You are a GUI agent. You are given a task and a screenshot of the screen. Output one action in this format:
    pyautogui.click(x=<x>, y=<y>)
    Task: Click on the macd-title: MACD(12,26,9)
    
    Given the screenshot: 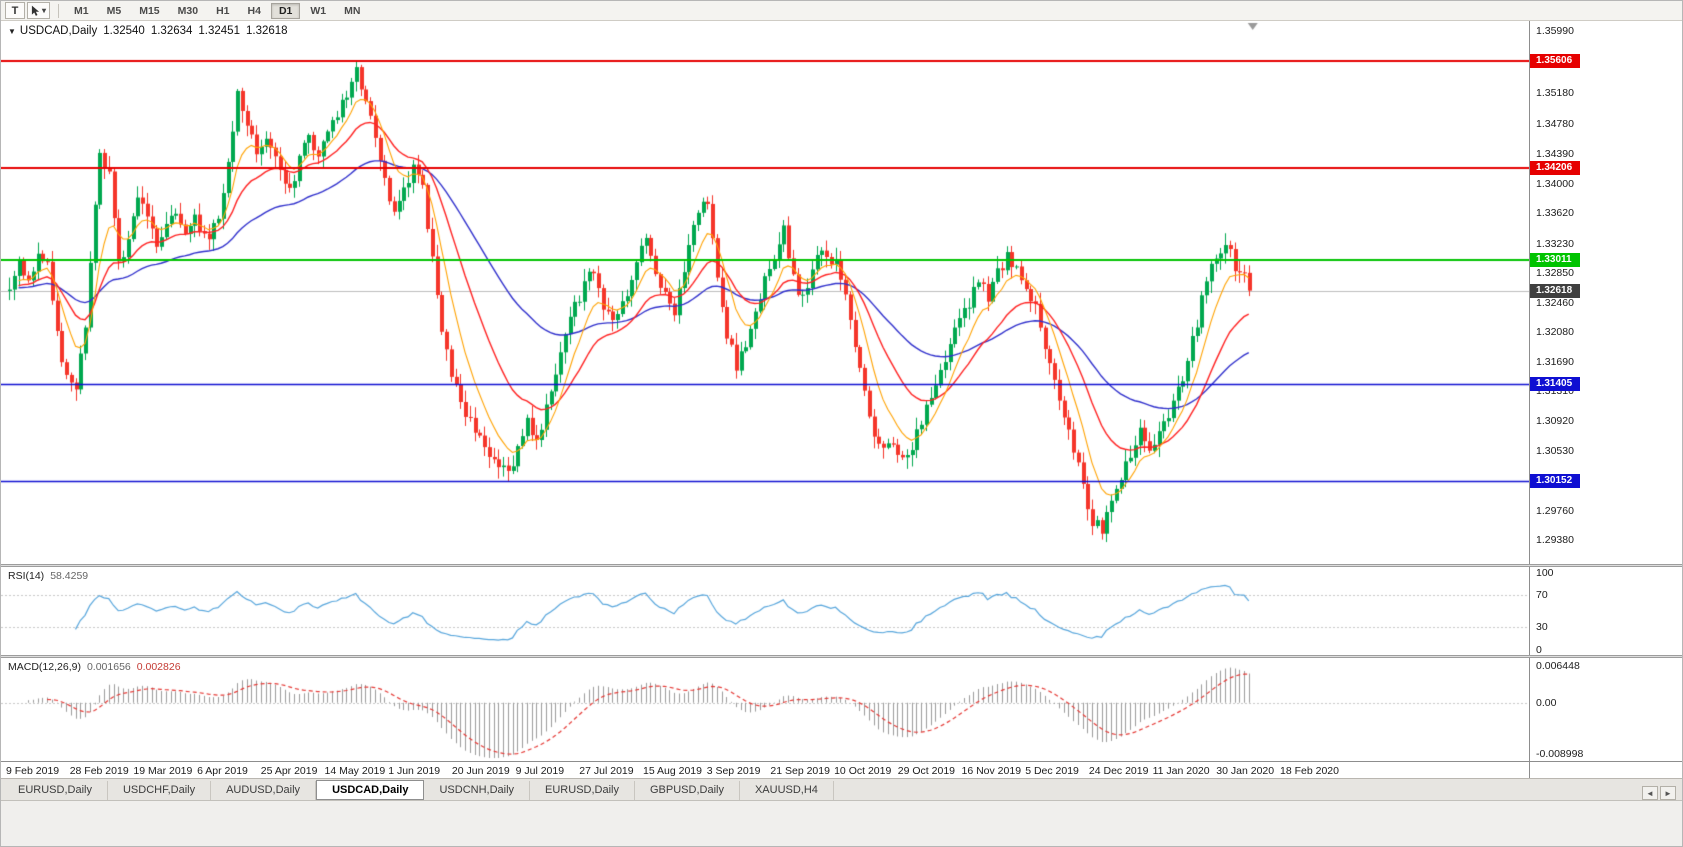 What is the action you would take?
    pyautogui.click(x=44, y=667)
    